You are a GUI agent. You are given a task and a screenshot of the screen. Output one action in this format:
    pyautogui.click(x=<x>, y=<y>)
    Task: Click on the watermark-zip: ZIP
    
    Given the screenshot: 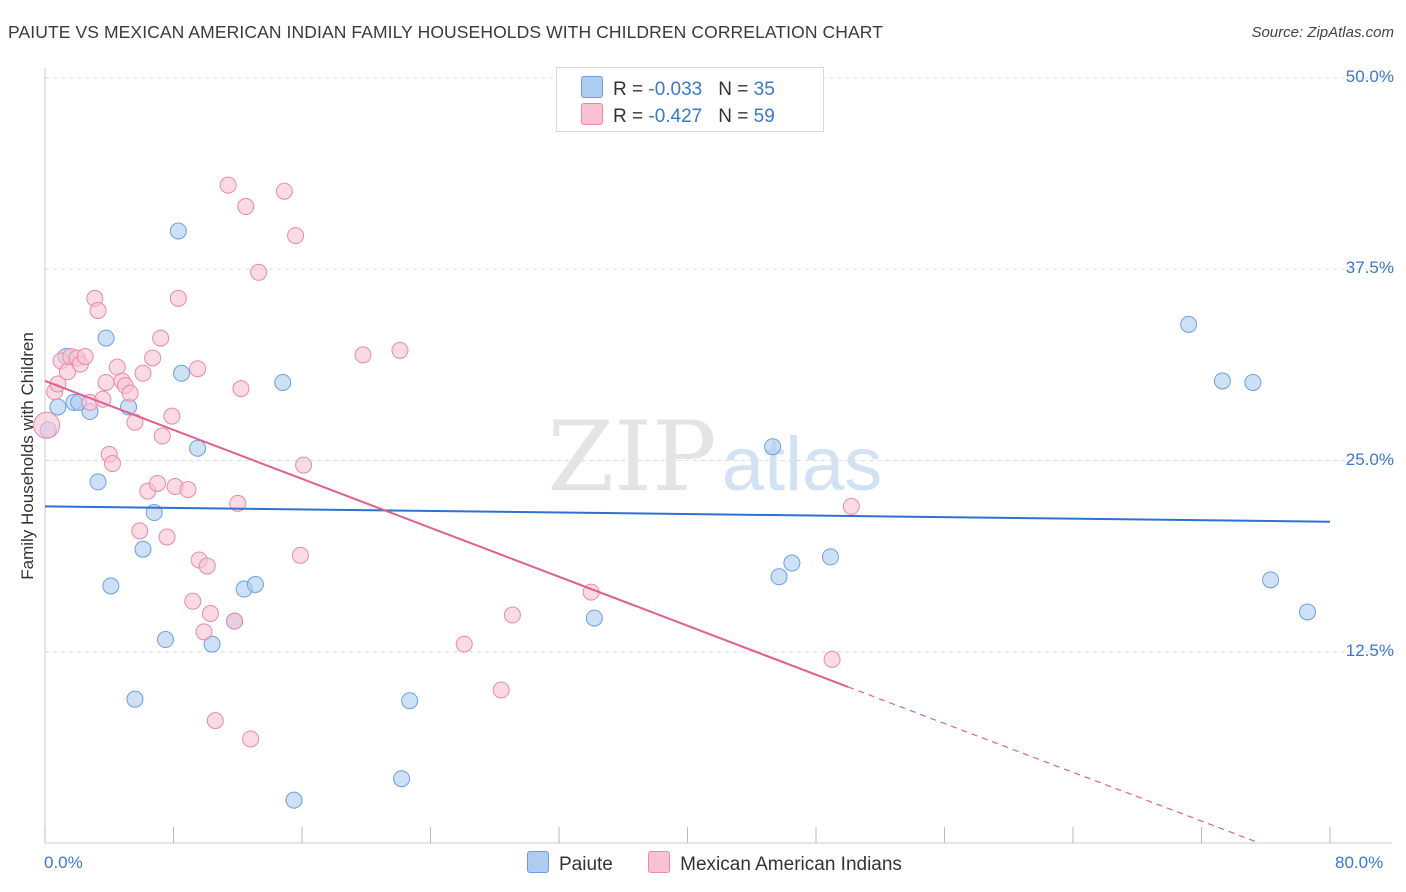 What is the action you would take?
    pyautogui.click(x=631, y=457)
    